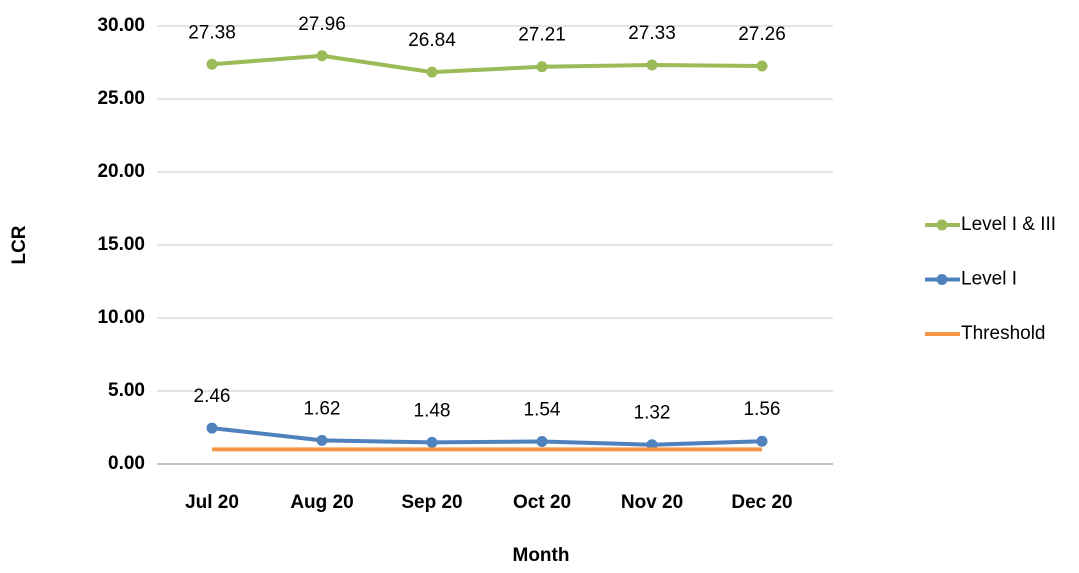  What do you see at coordinates (542, 502) in the screenshot?
I see `x-tick-label: Oct 20` at bounding box center [542, 502].